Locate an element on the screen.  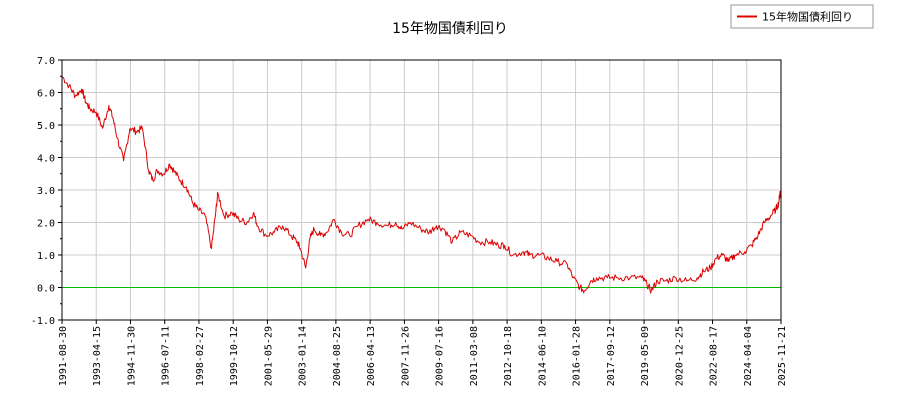
x-tick-label: 1993-04-15 is located at coordinates (97, 356).